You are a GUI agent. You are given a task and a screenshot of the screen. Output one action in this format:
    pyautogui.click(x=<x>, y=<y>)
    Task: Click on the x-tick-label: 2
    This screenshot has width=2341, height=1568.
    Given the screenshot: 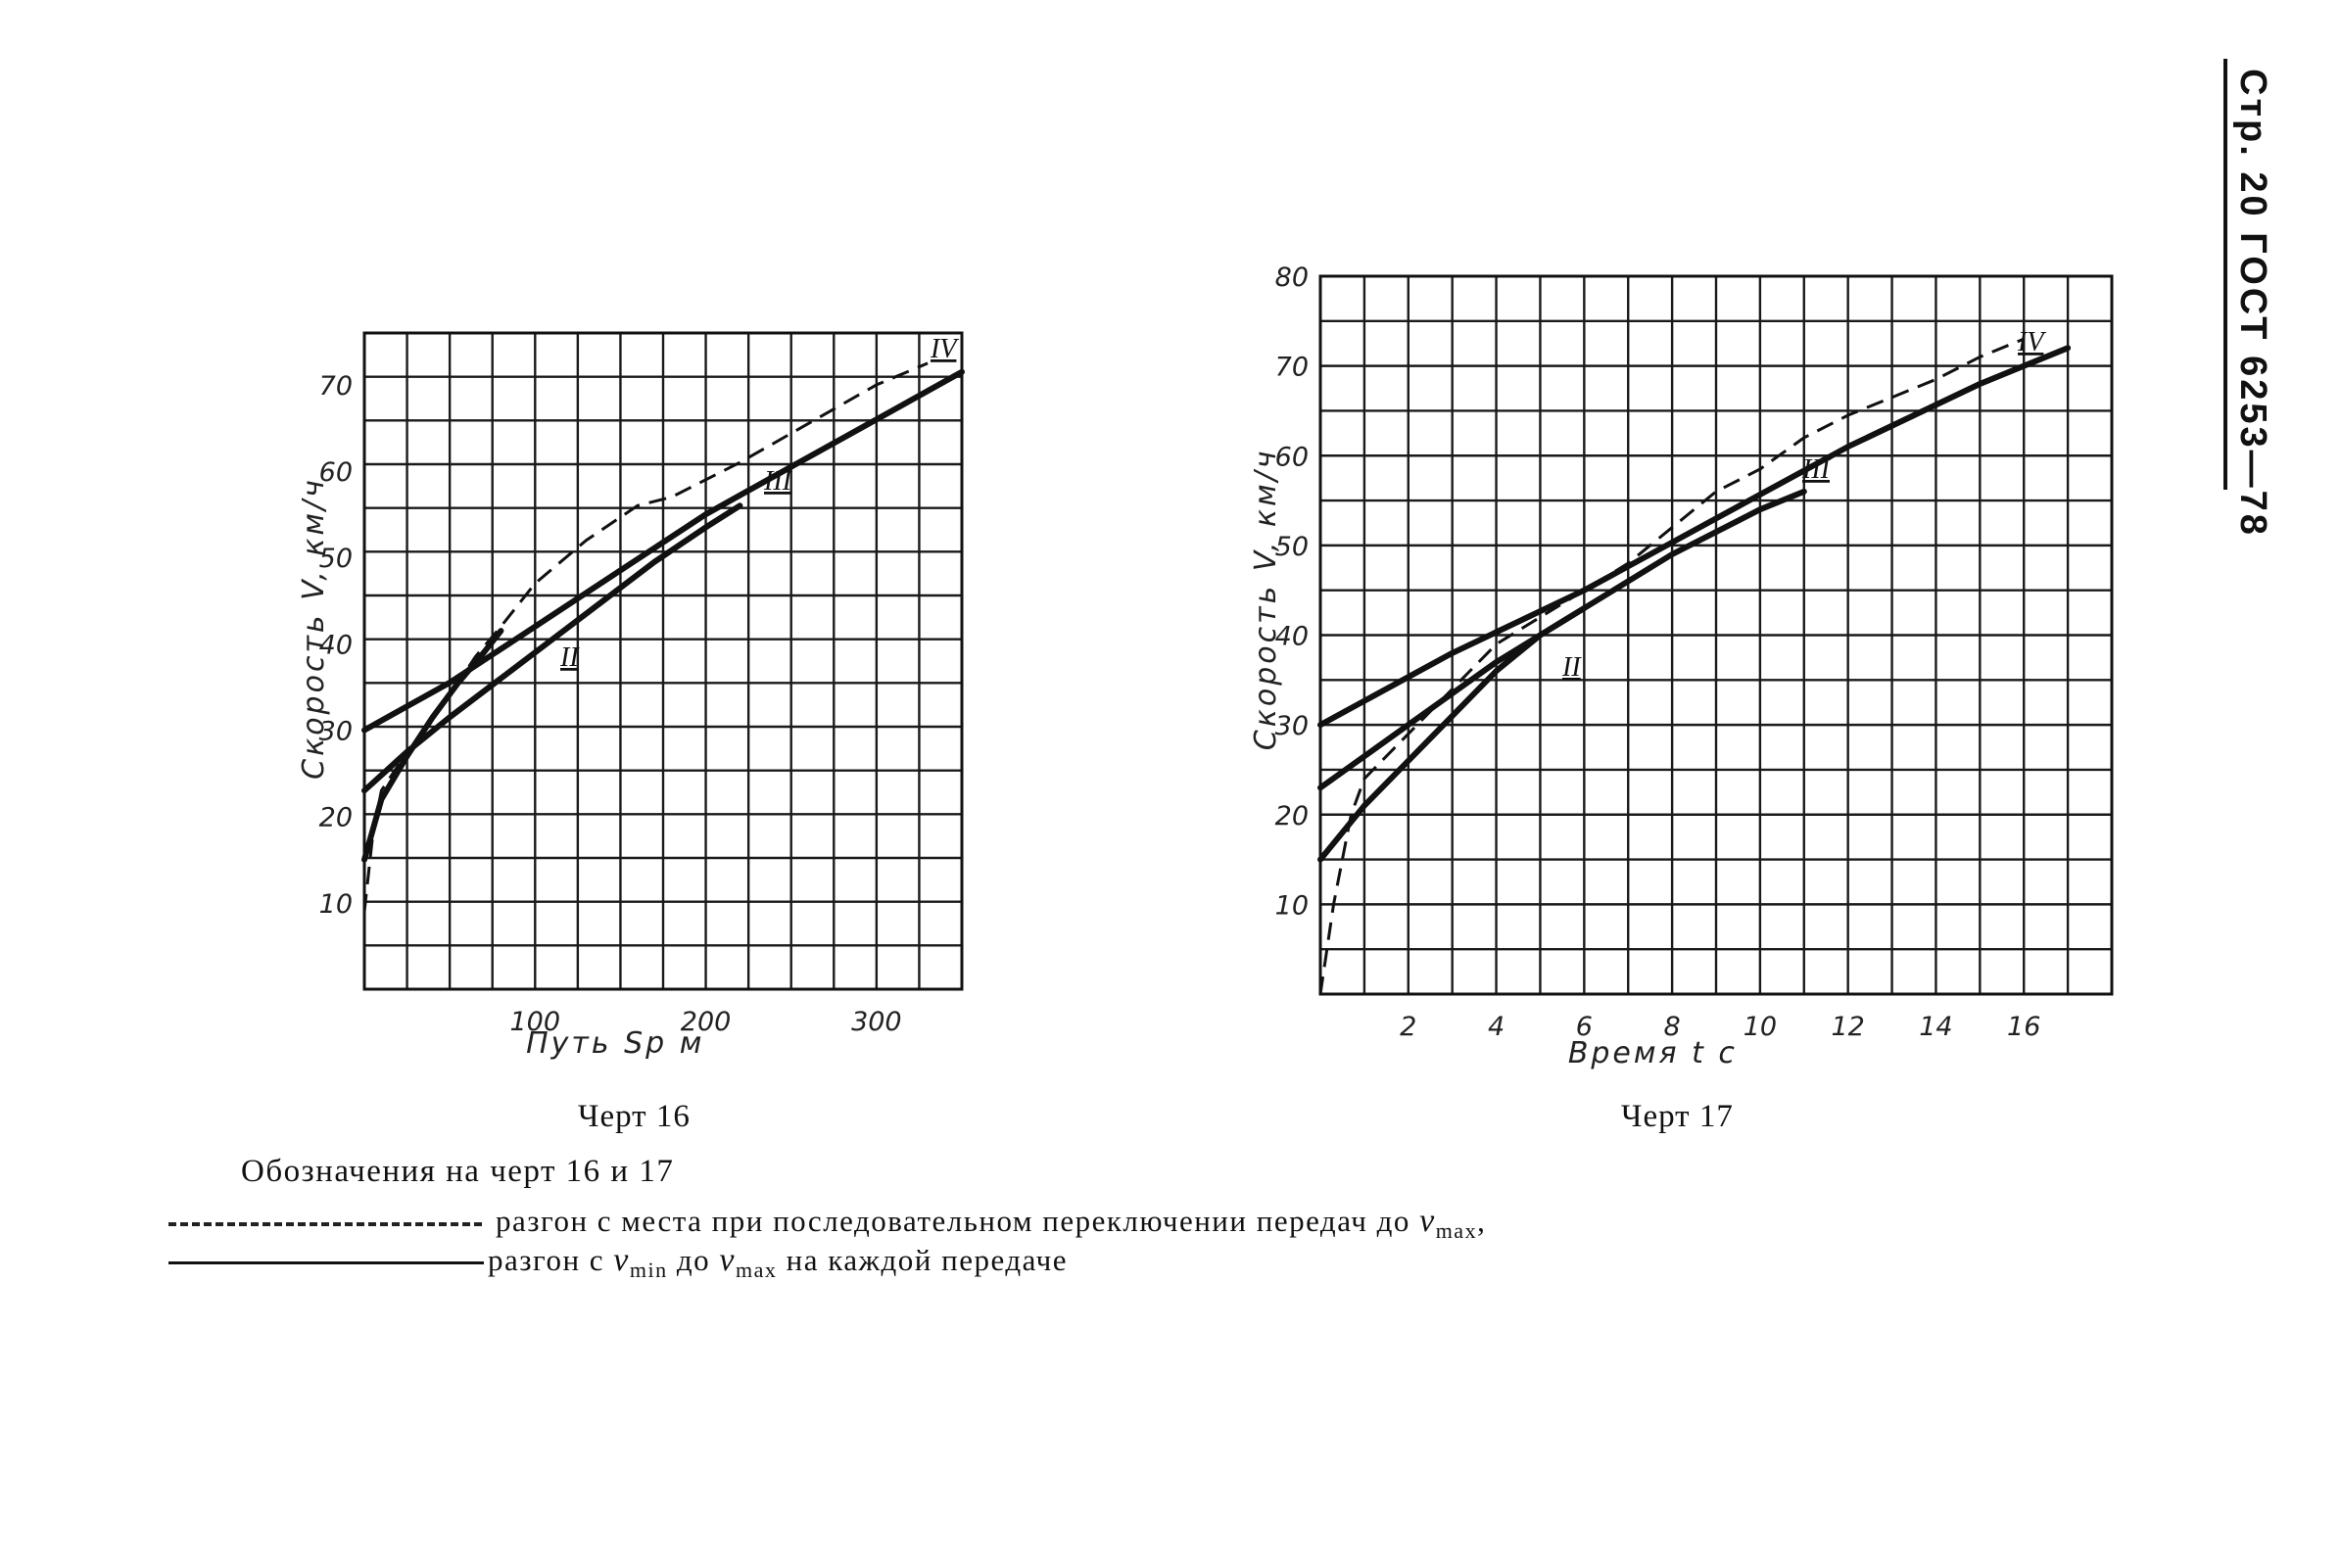 What is the action you would take?
    pyautogui.click(x=1408, y=1027)
    